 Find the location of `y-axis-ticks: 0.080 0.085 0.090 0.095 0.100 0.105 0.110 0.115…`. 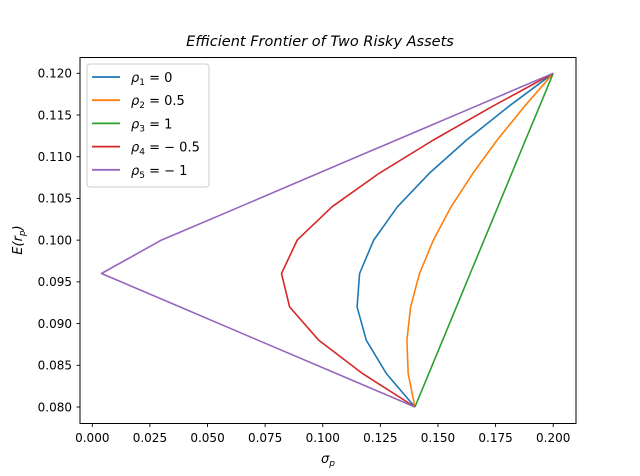

y-axis-ticks: 0.080 0.085 0.090 0.095 0.100 0.105 0.110 0.115… is located at coordinates (59, 240).